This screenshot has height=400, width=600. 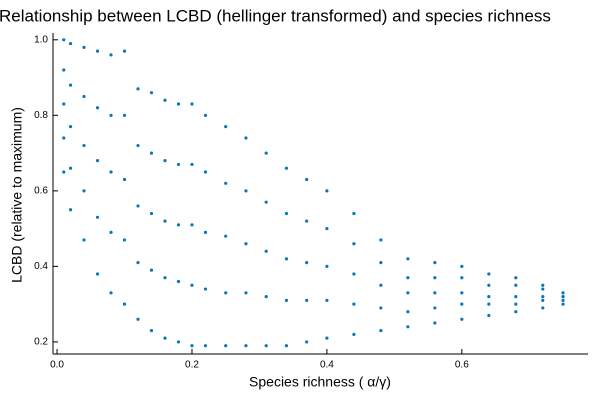 What do you see at coordinates (41, 115) in the screenshot?
I see `y-tick-label: 0.8` at bounding box center [41, 115].